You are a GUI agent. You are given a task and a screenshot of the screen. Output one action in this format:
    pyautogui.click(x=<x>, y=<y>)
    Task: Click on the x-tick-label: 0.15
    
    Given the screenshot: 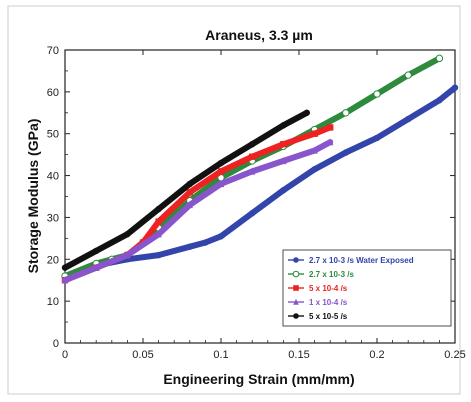 What is the action you would take?
    pyautogui.click(x=298, y=355)
    